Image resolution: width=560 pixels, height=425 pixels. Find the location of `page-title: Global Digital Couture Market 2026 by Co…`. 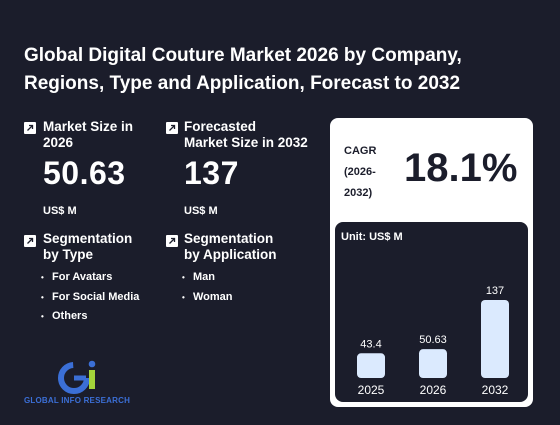

page-title: Global Digital Couture Market 2026 by Co… is located at coordinates (243, 69).